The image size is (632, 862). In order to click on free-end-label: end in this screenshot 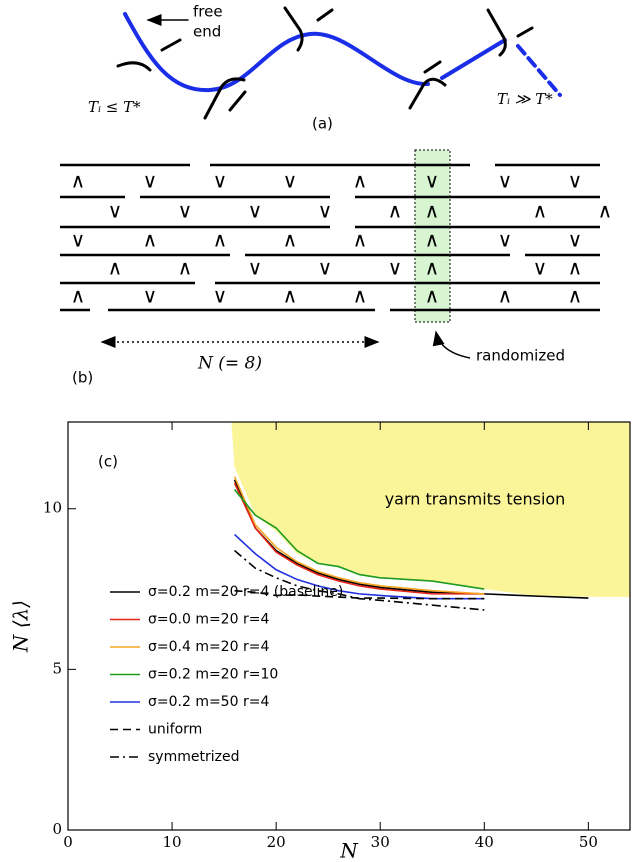, I will do `click(207, 32)`.